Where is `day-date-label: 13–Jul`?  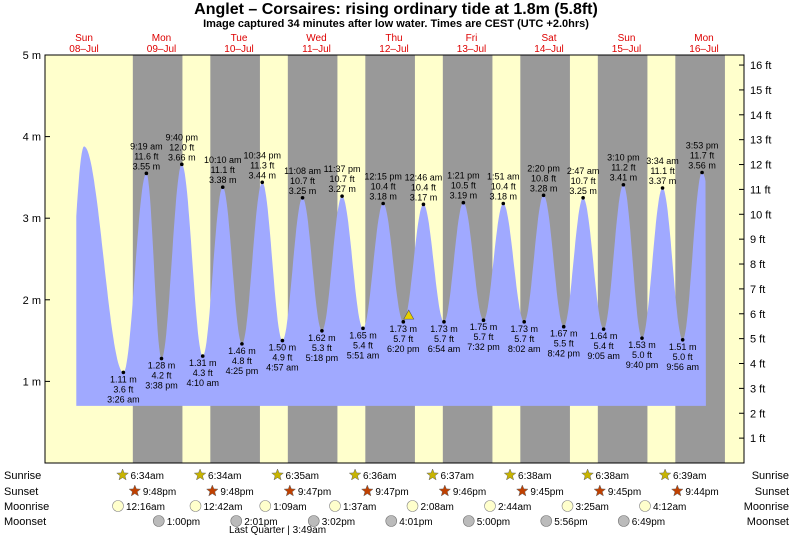
day-date-label: 13–Jul is located at coordinates (471, 49).